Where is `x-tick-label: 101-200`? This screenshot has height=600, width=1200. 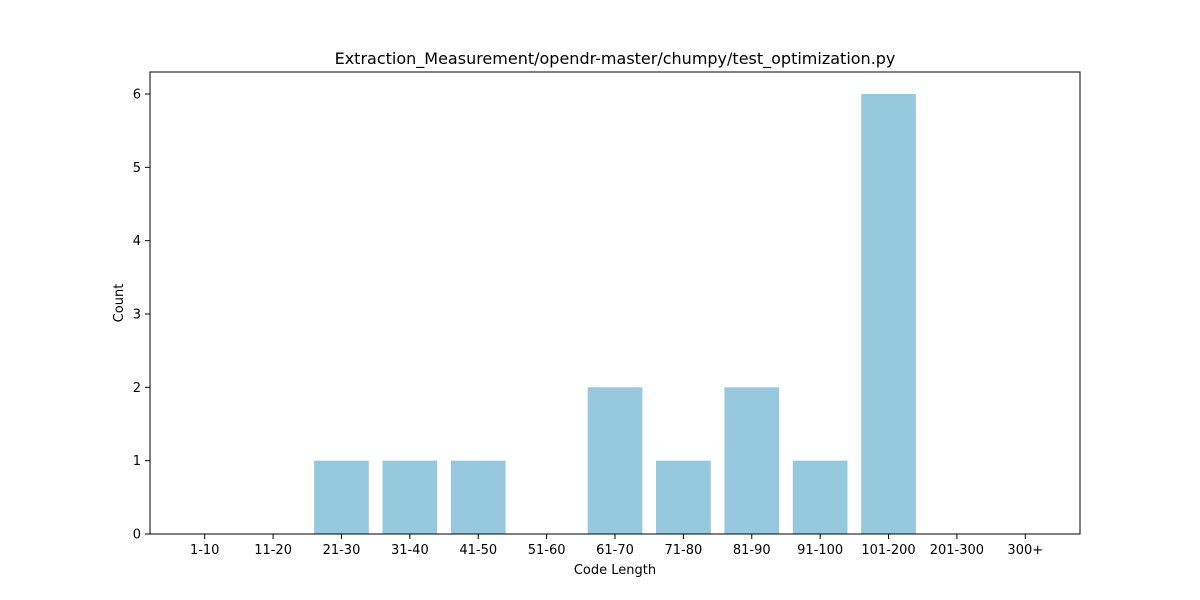
x-tick-label: 101-200 is located at coordinates (888, 550).